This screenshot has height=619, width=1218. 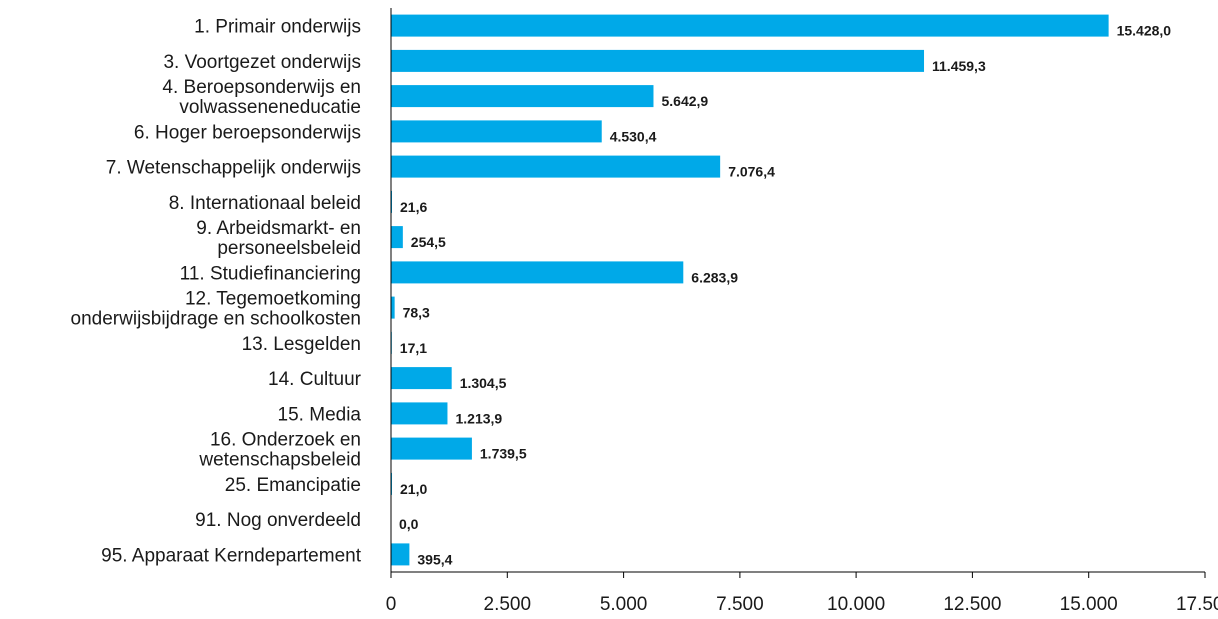 What do you see at coordinates (289, 248) in the screenshot?
I see `category-label-line: personeelsbeleid` at bounding box center [289, 248].